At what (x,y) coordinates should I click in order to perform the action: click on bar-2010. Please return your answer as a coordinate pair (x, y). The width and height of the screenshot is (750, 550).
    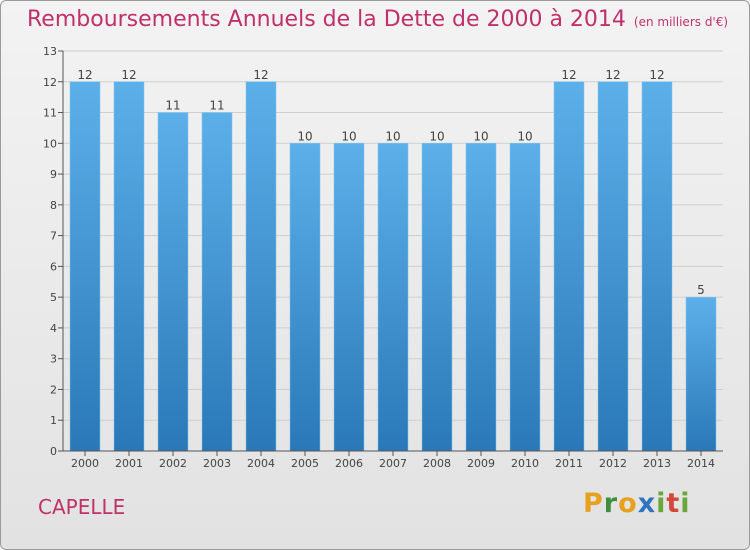
    Looking at the image, I should click on (525, 297).